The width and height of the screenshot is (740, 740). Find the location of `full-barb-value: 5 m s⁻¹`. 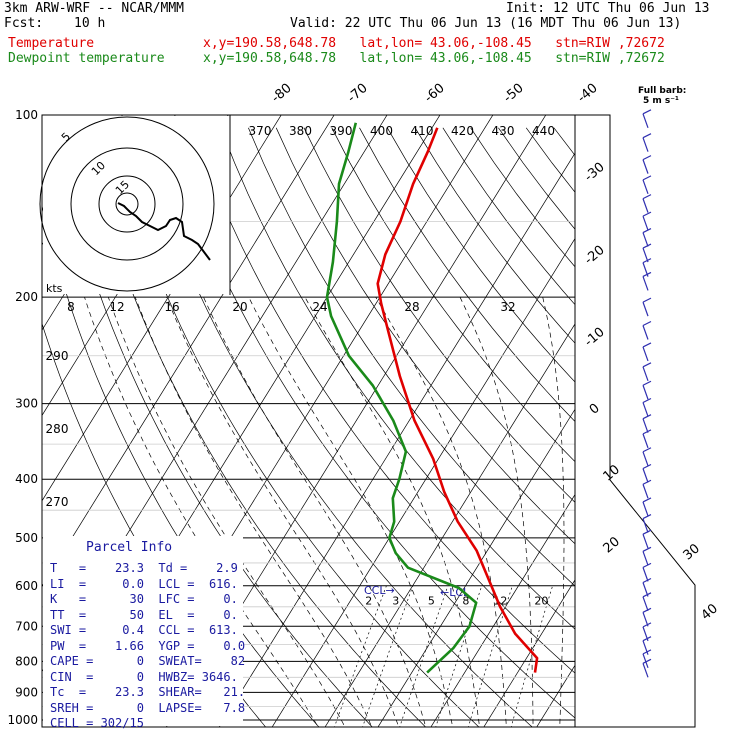

full-barb-value: 5 m s⁻¹ is located at coordinates (661, 101).